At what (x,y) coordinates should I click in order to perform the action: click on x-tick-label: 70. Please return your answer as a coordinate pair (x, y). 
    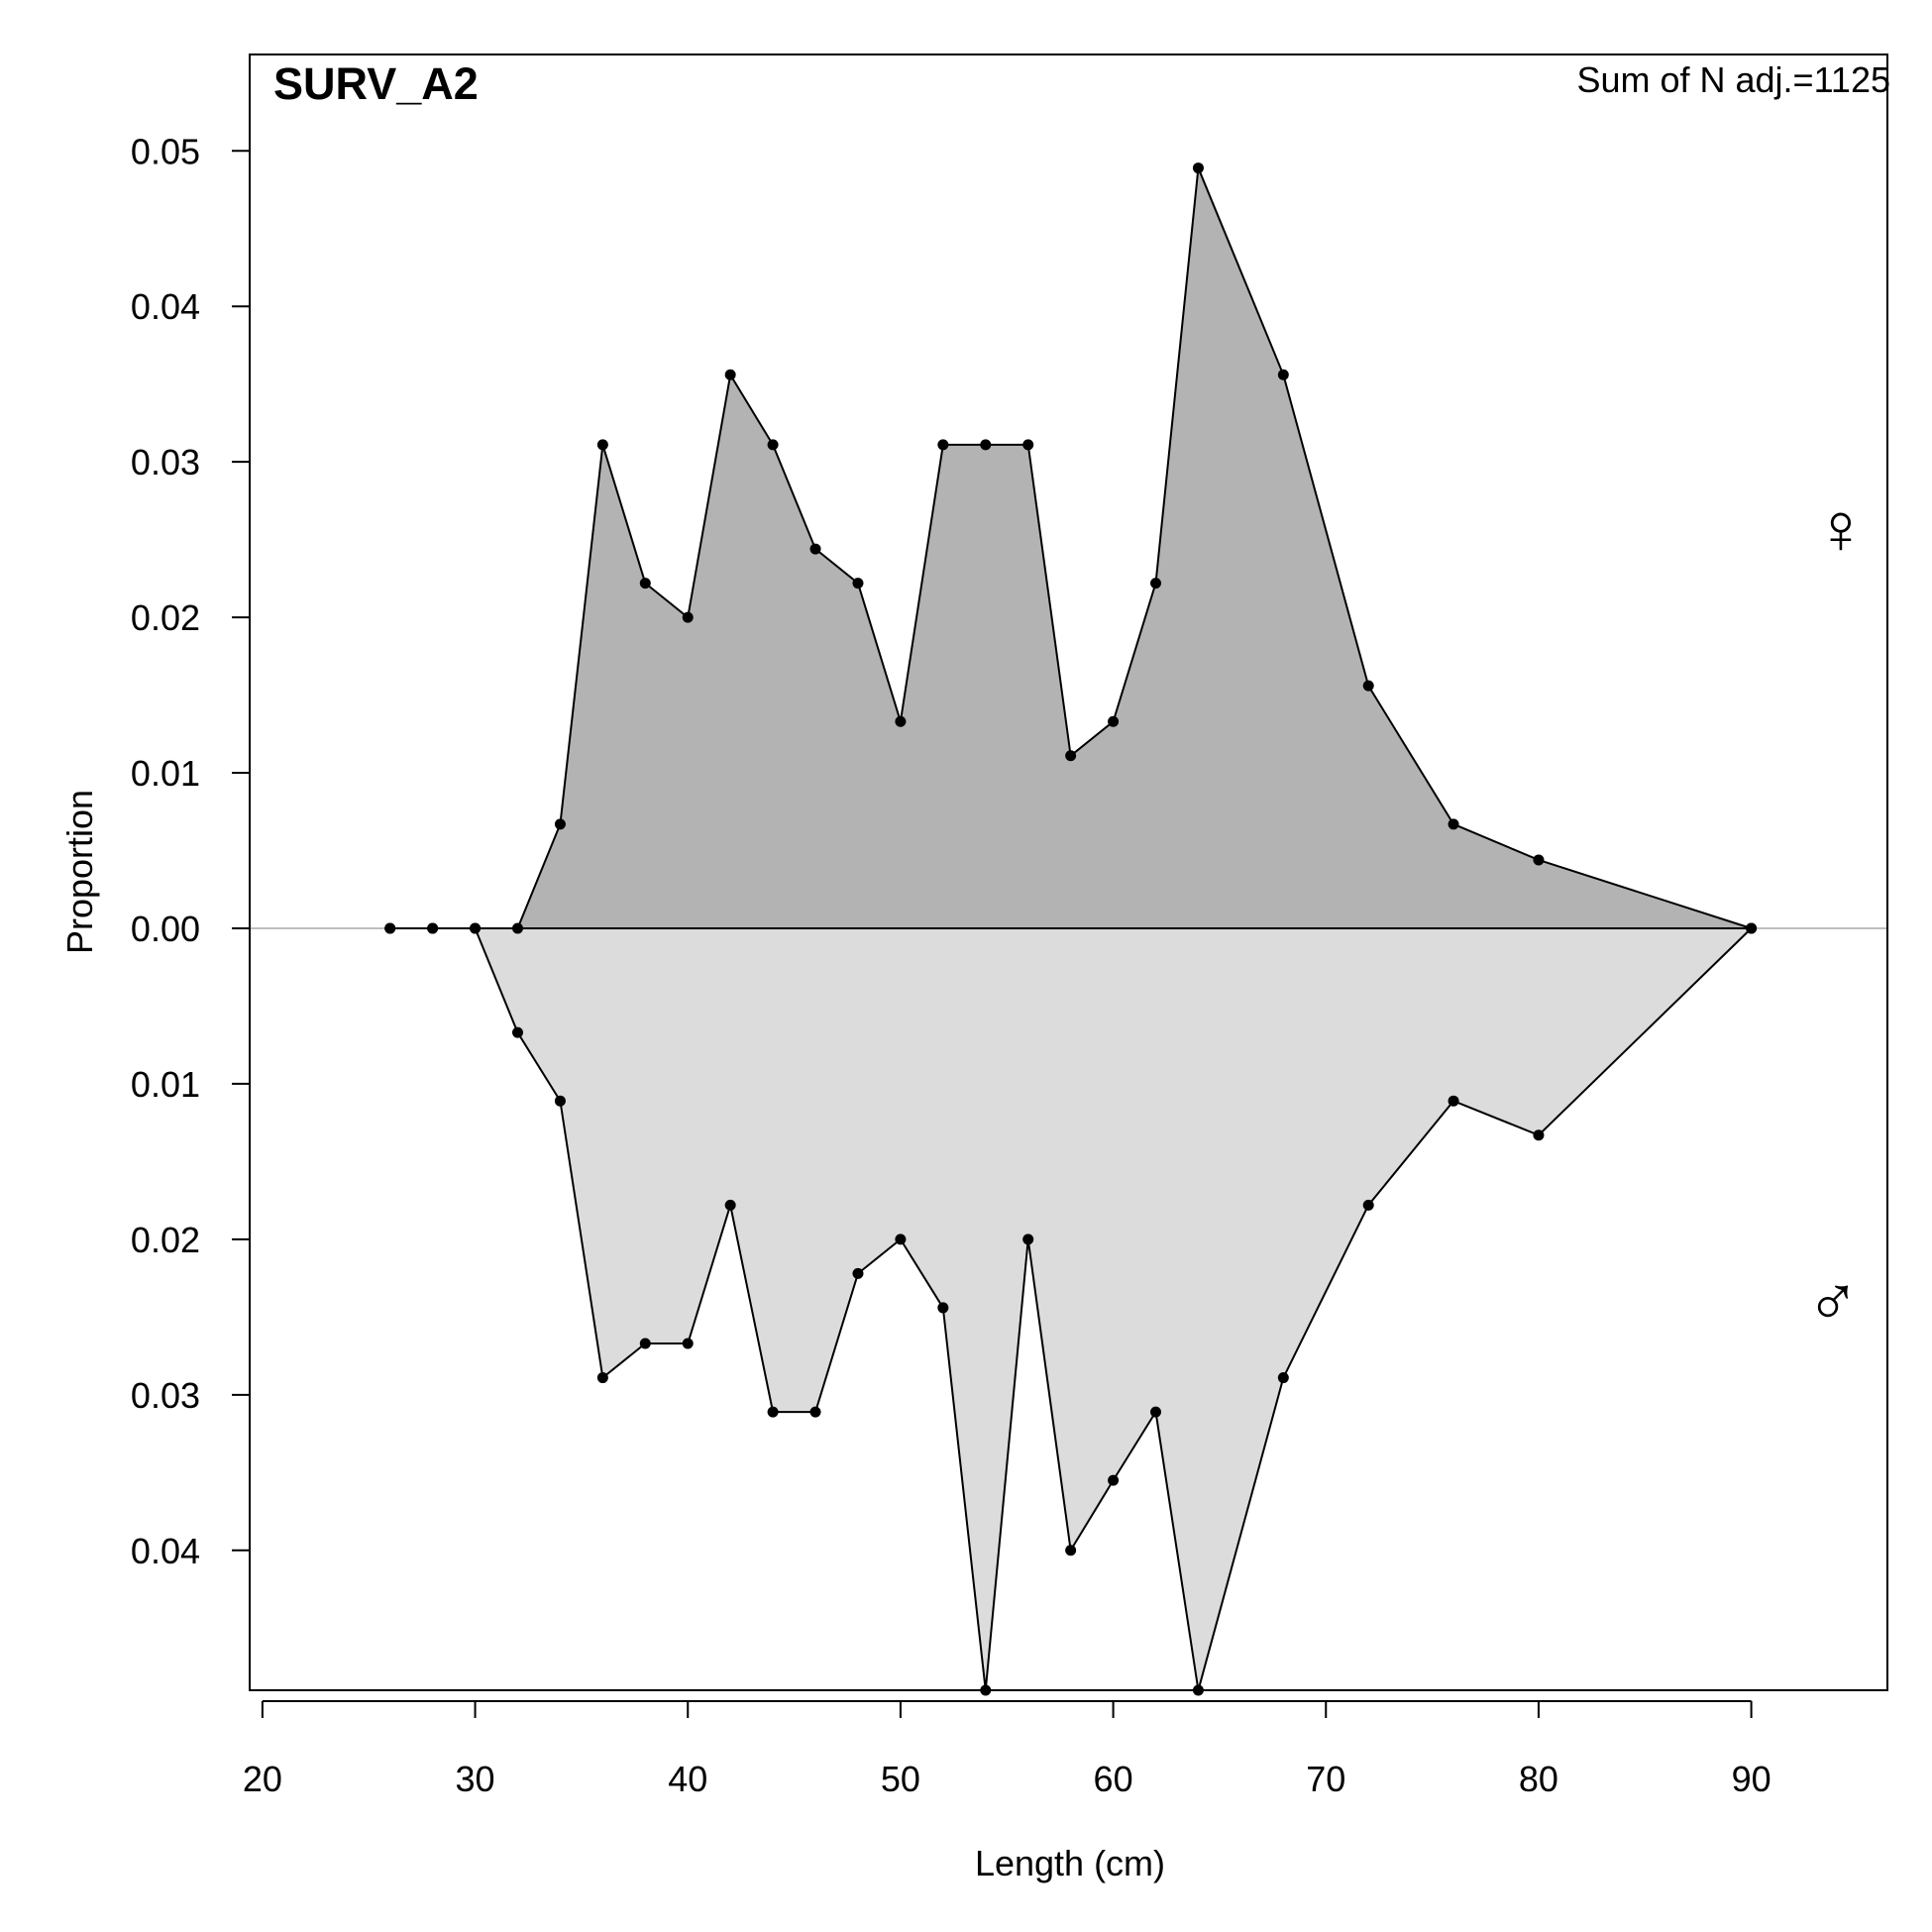
    Looking at the image, I should click on (1325, 1779).